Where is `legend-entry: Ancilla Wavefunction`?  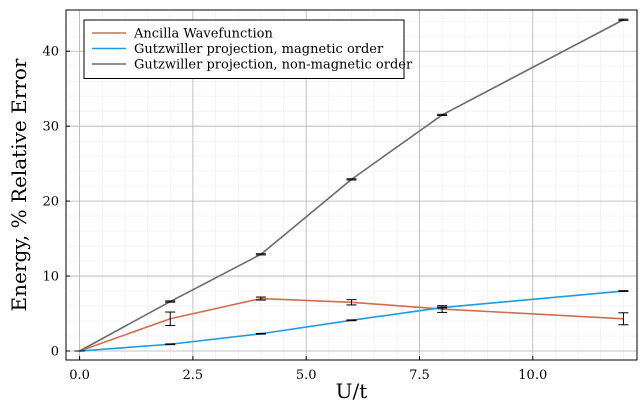 legend-entry: Ancilla Wavefunction is located at coordinates (203, 34).